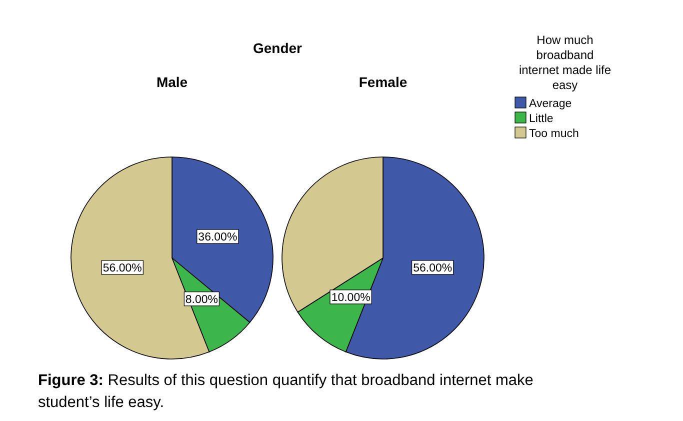 Image resolution: width=683 pixels, height=421 pixels. Describe the element at coordinates (554, 134) in the screenshot. I see `legend-label: Too much` at that location.